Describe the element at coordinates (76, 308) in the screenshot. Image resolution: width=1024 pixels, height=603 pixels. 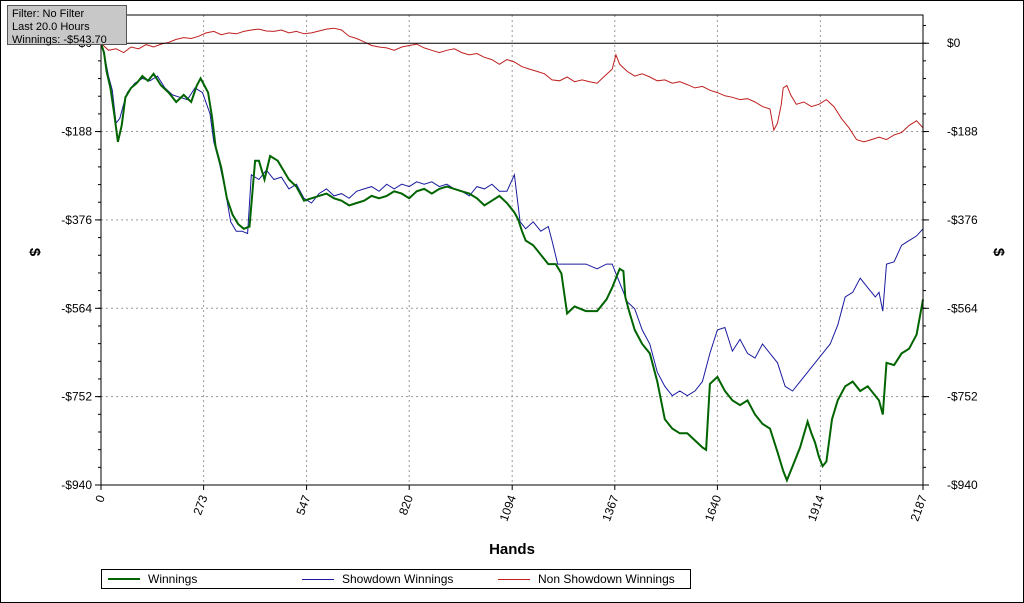
I see `y-tick-label-left: -$564` at that location.